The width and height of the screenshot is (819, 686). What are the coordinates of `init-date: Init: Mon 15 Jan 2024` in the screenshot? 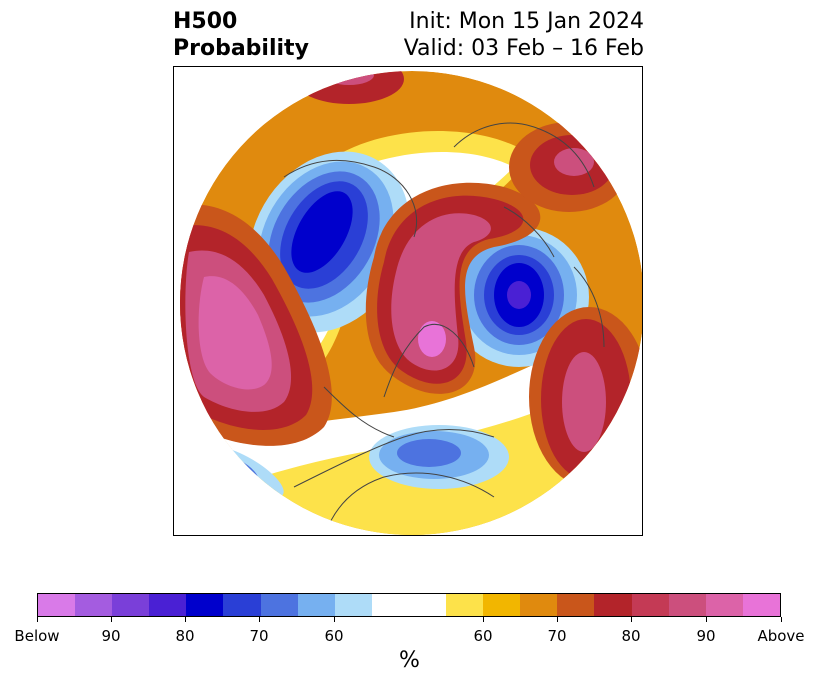 It's located at (526, 21).